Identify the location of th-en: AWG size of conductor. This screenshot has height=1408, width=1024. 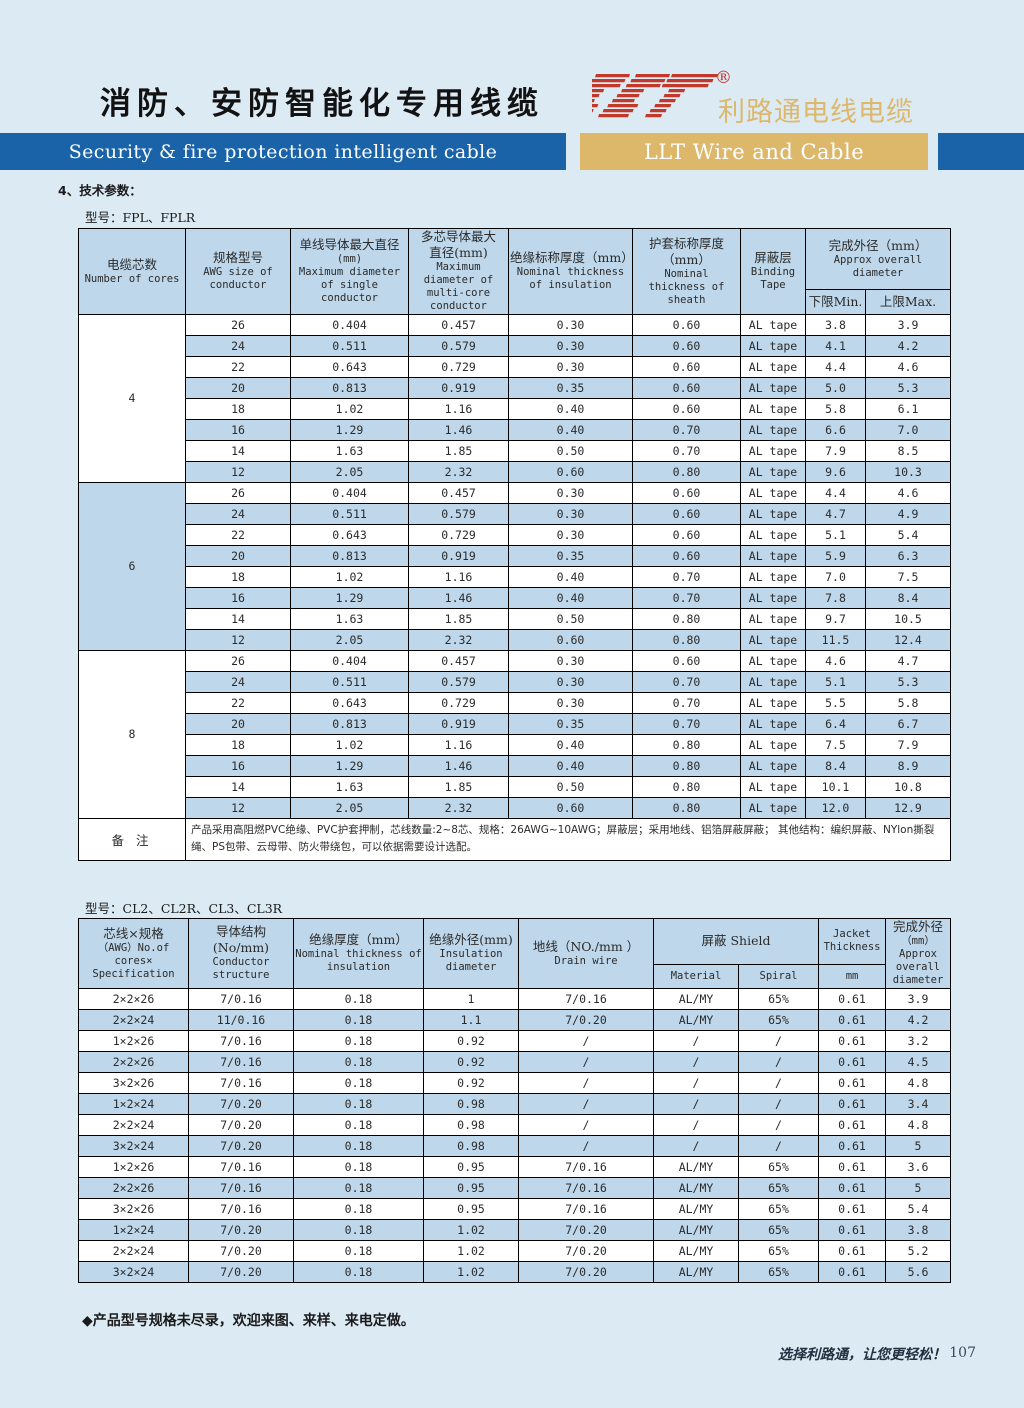
(238, 279).